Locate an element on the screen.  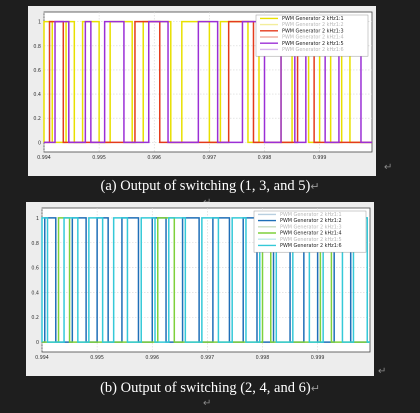
caption-a: (a) Output of switching (1, 3, and 5)↵ is located at coordinates (210, 186).